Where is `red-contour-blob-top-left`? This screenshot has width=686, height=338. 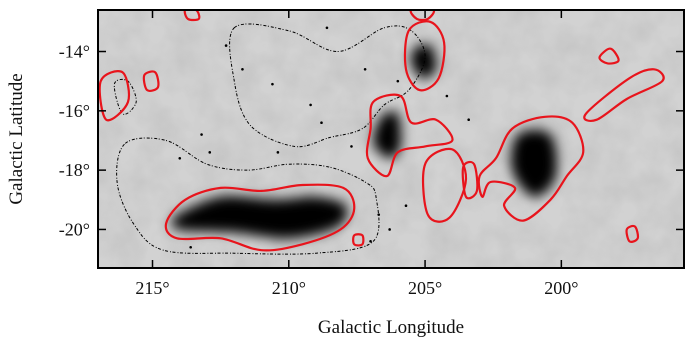 red-contour-blob-top-left is located at coordinates (114, 96).